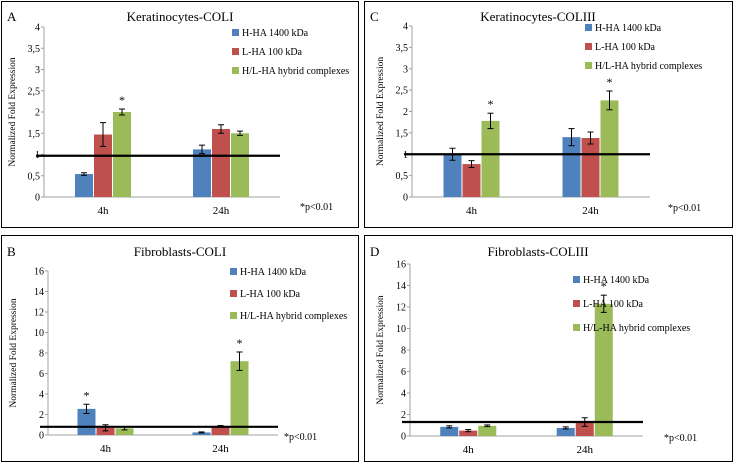 The image size is (733, 462). I want to click on panel-letter: C, so click(374, 16).